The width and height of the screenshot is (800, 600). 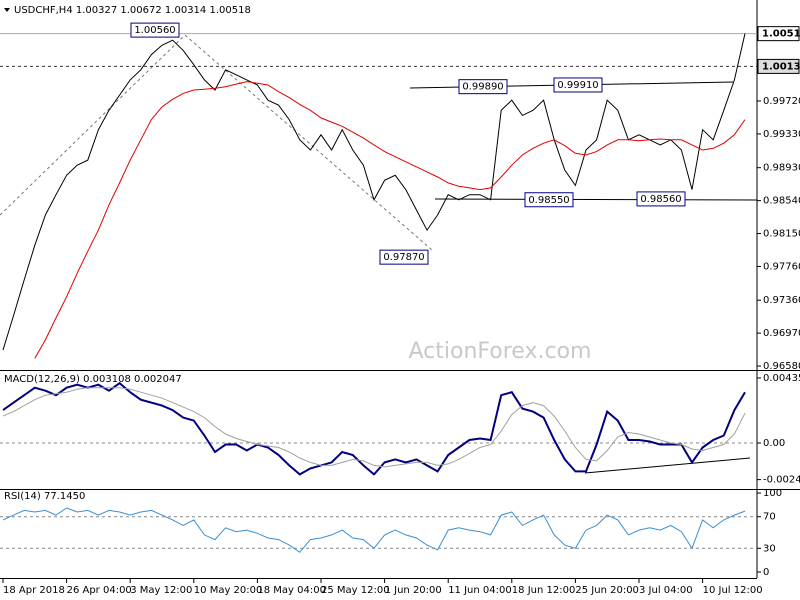 I want to click on x-tick-label: 25 Jun 20:00, so click(x=607, y=590).